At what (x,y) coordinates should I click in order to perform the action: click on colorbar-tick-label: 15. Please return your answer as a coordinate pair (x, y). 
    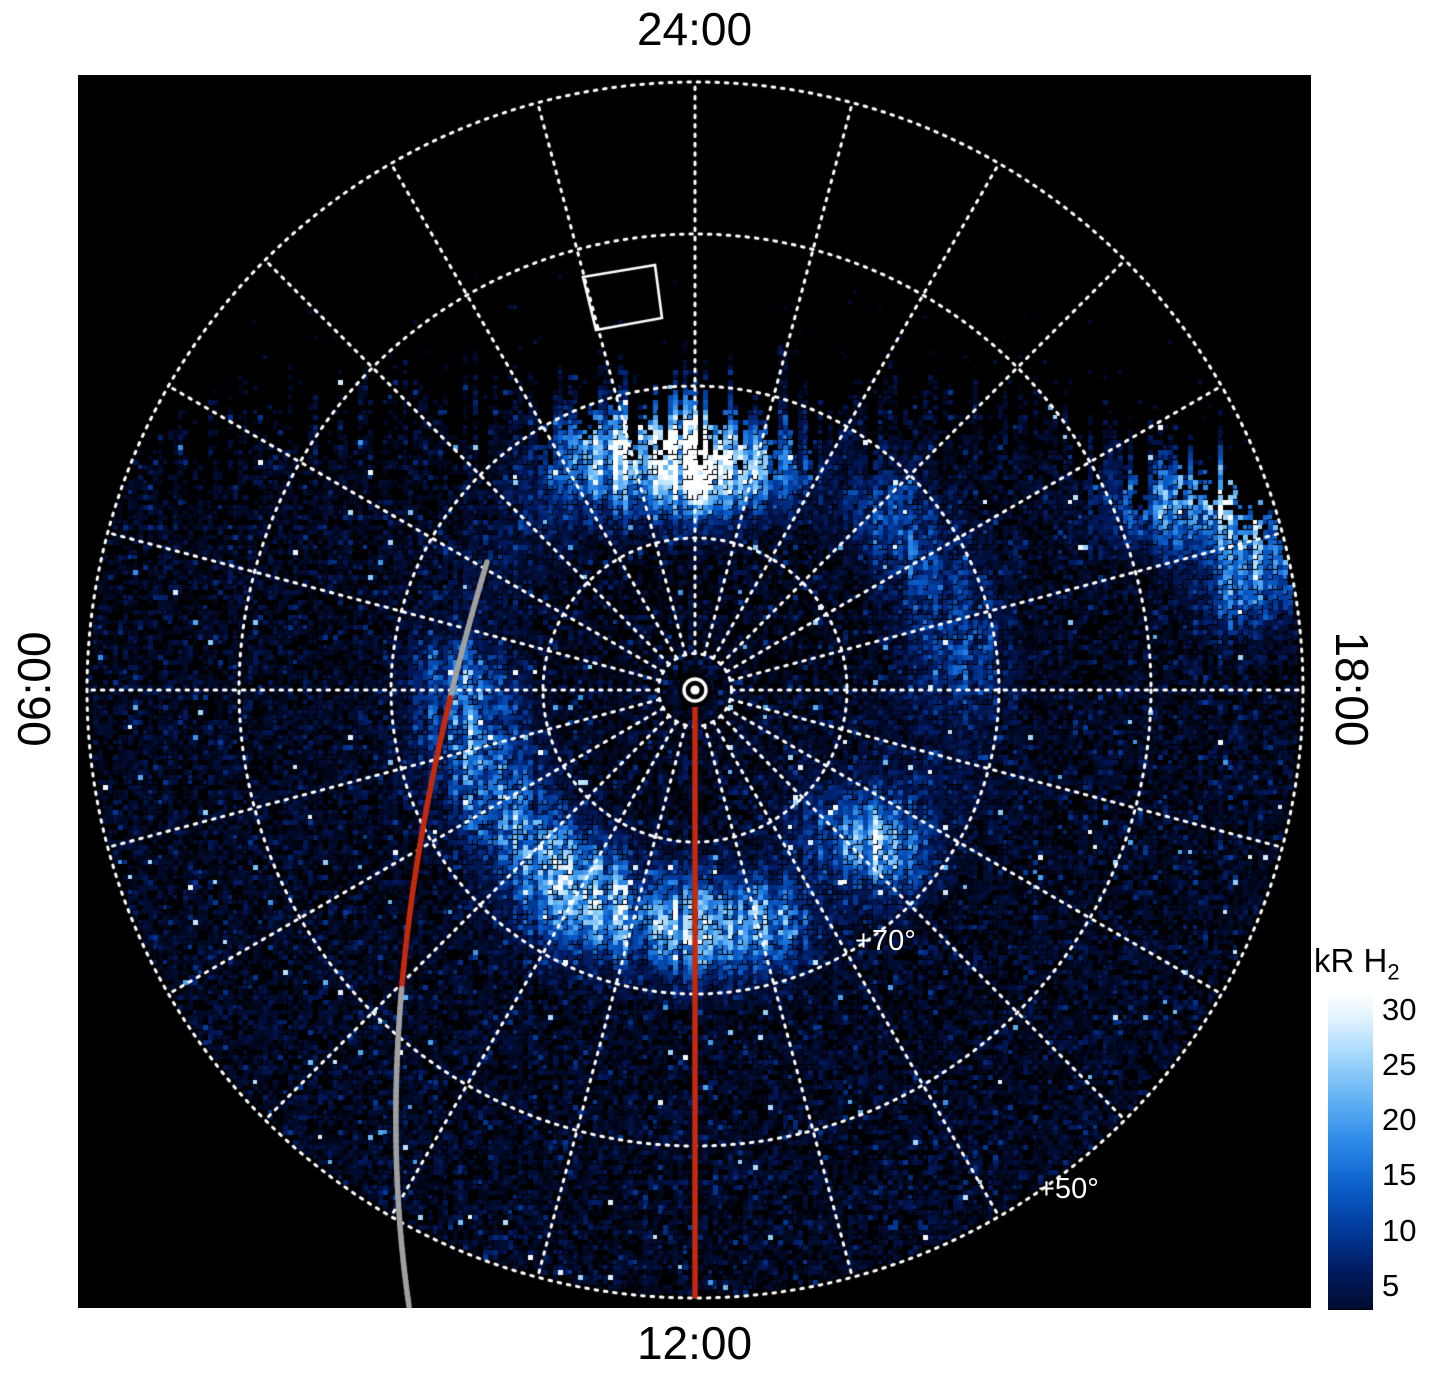
    Looking at the image, I should click on (1399, 1174).